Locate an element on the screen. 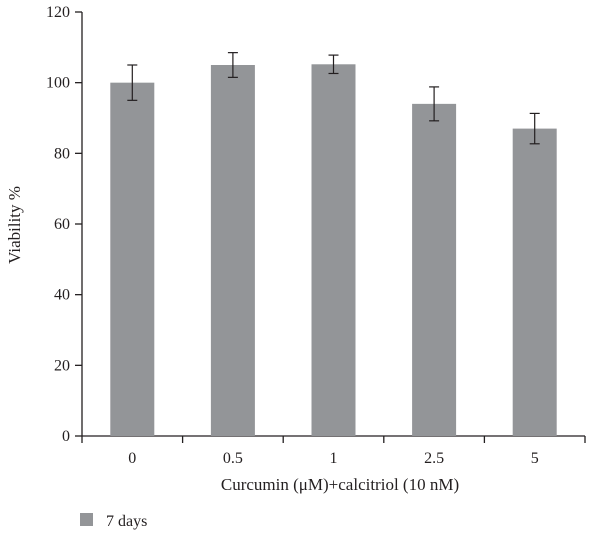  y-tick-label: 0 is located at coordinates (66, 436).